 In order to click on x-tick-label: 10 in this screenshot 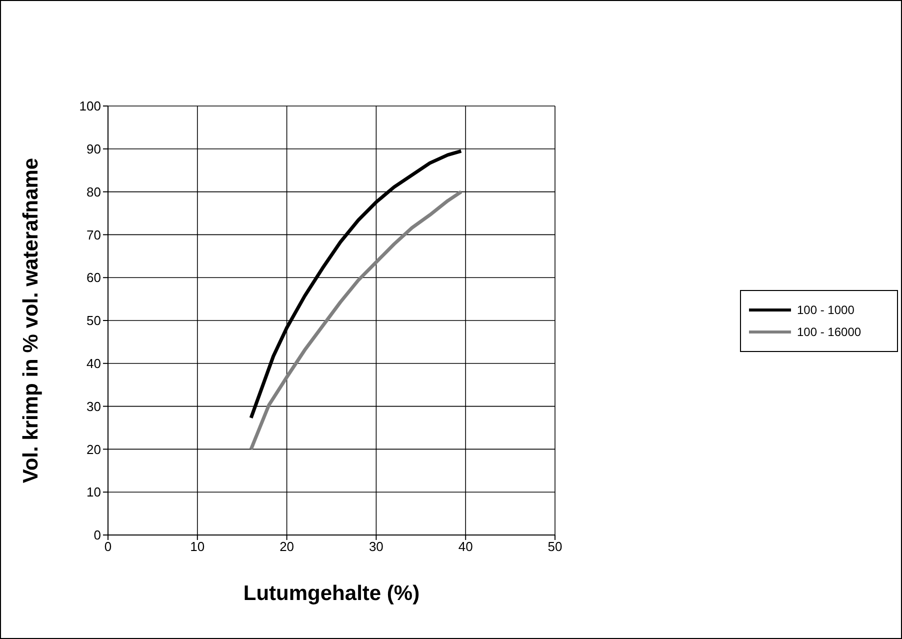, I will do `click(197, 546)`.